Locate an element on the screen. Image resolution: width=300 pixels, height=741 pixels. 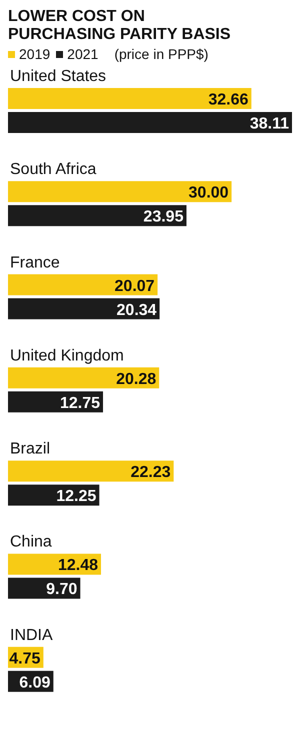
legend-label: 2021 is located at coordinates (82, 54).